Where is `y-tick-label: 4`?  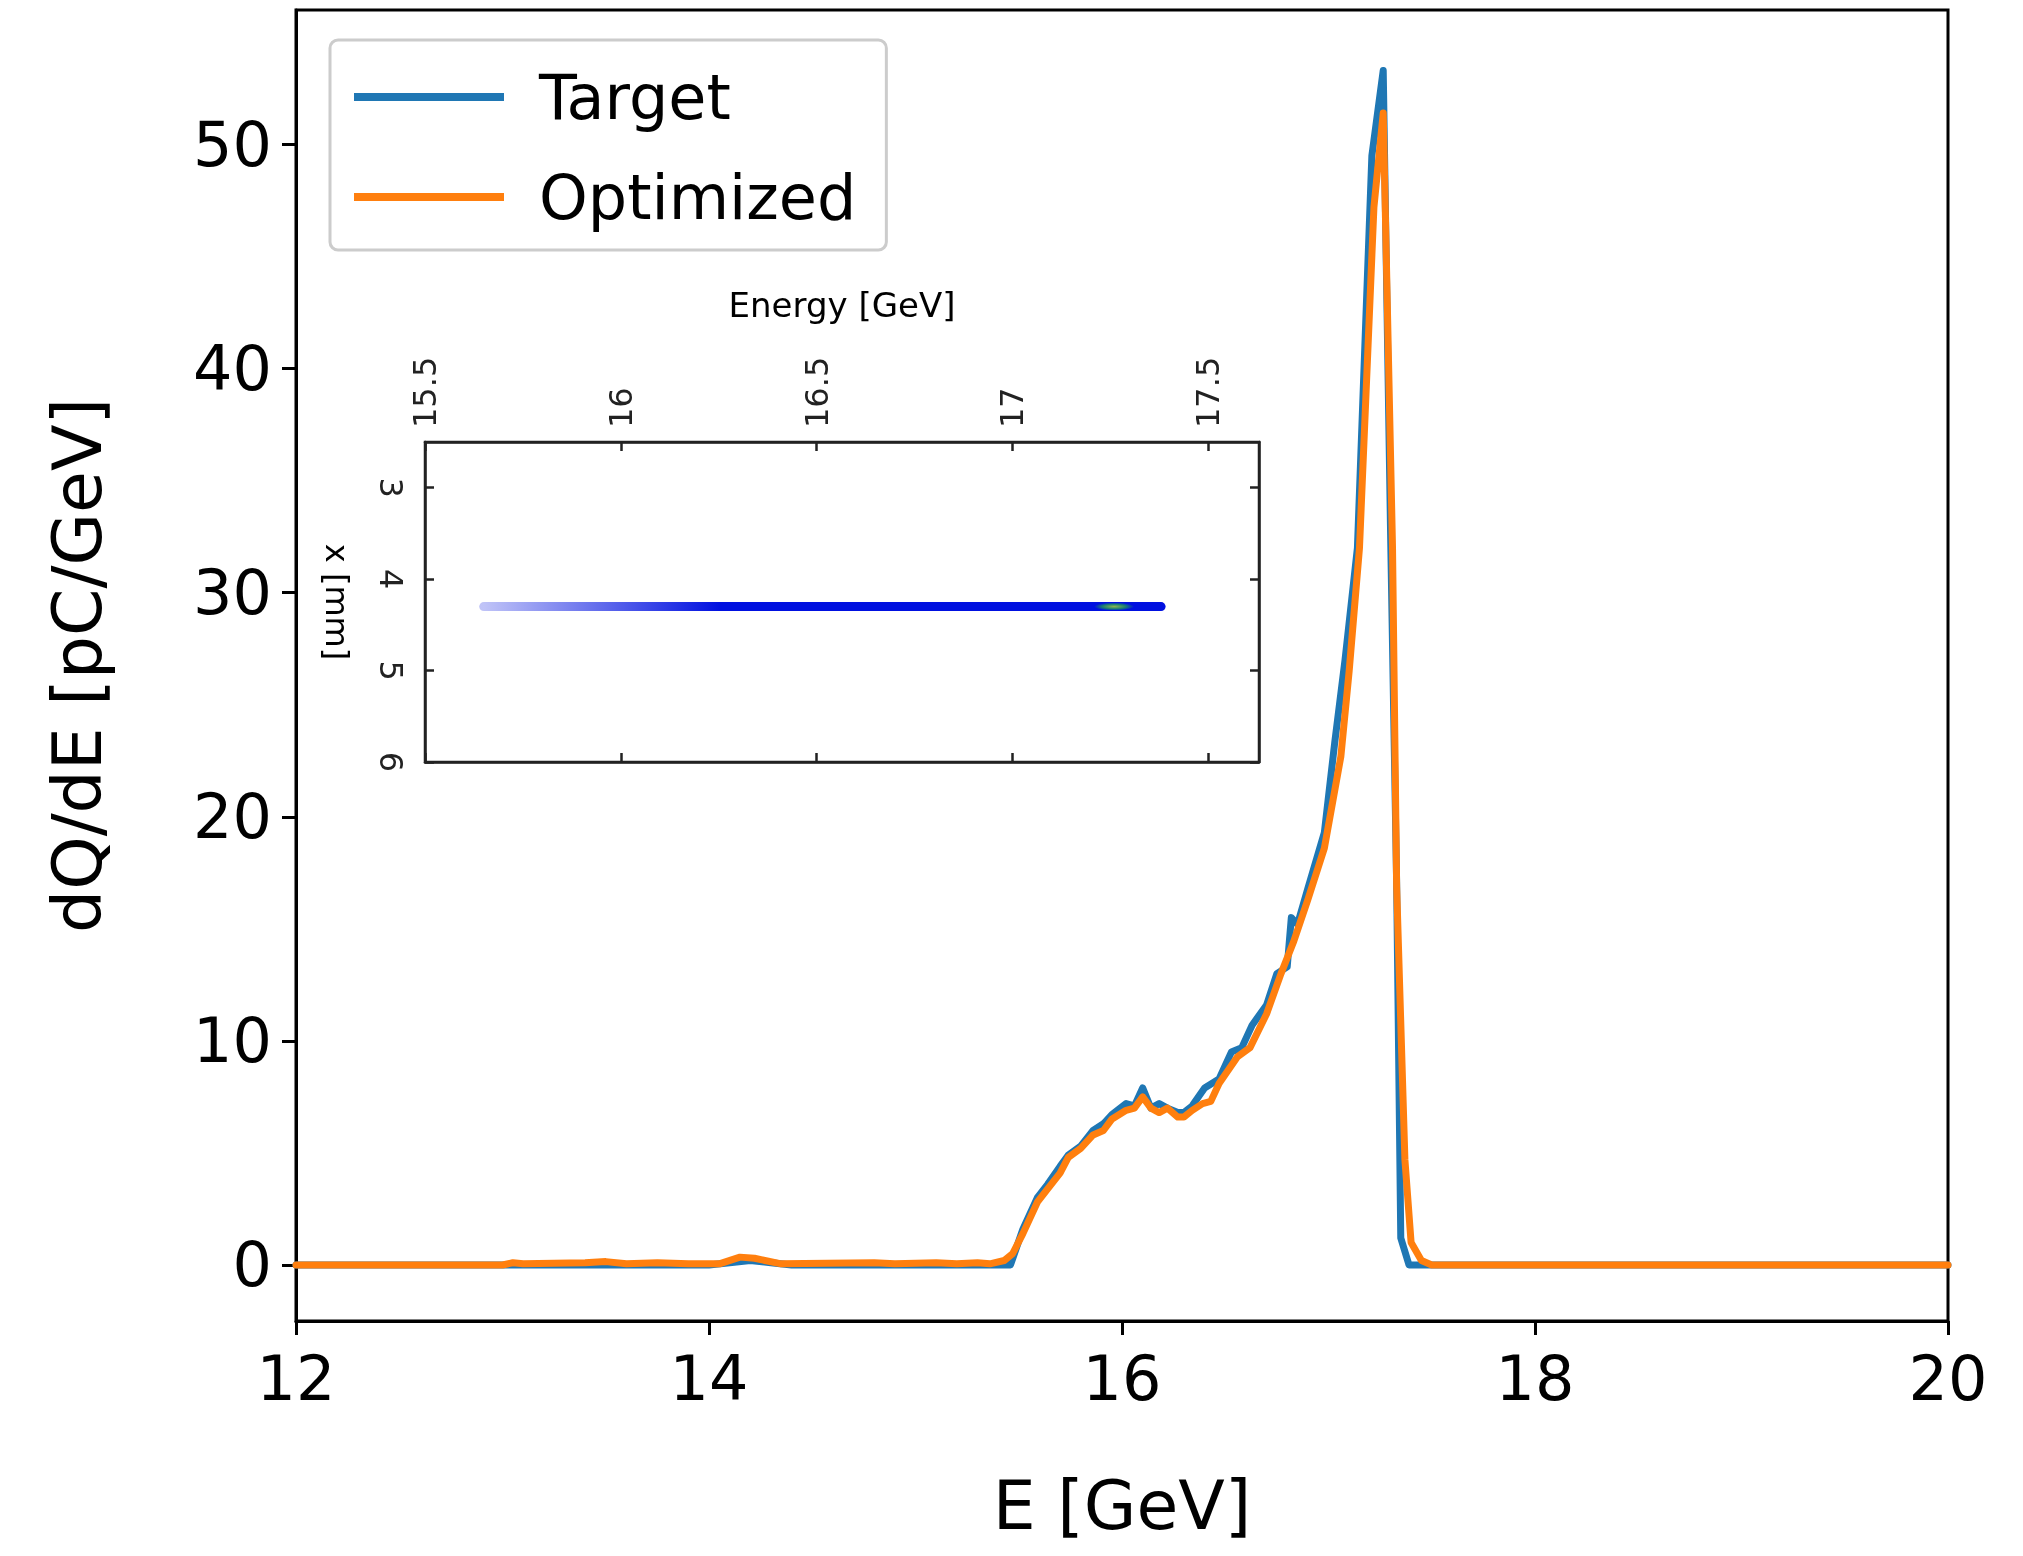 y-tick-label: 4 is located at coordinates (391, 579).